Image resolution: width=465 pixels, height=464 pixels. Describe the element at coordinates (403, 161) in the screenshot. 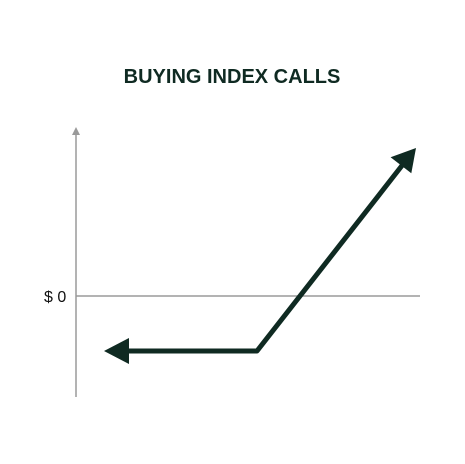

I see `payoff-right-arrow-icon` at that location.